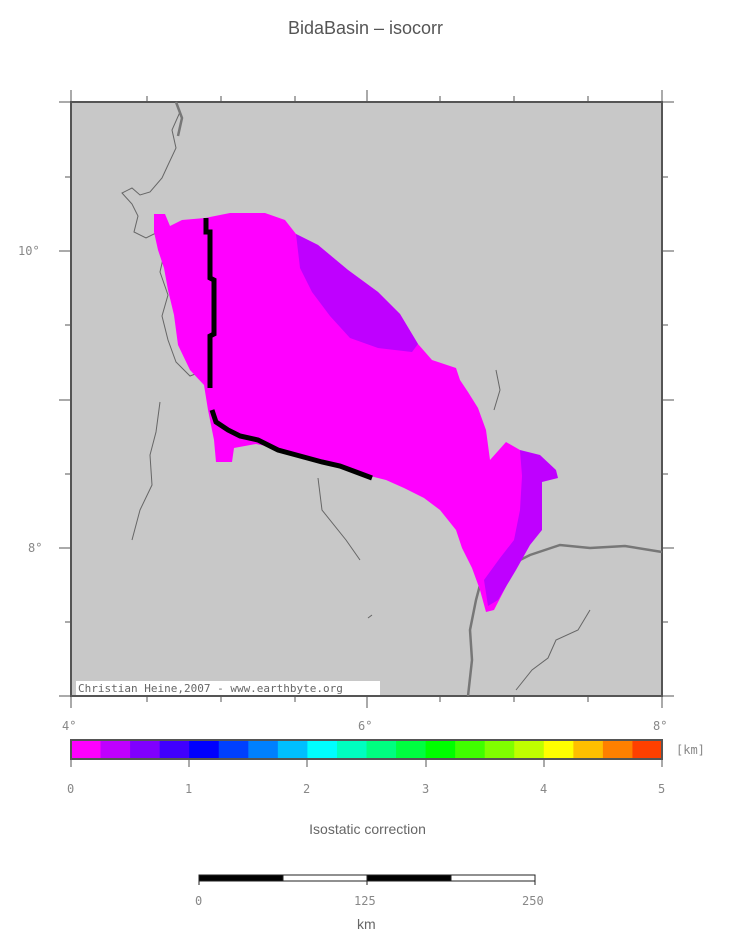 The height and width of the screenshot is (951, 731). I want to click on scalebar-label-125: 125, so click(365, 901).